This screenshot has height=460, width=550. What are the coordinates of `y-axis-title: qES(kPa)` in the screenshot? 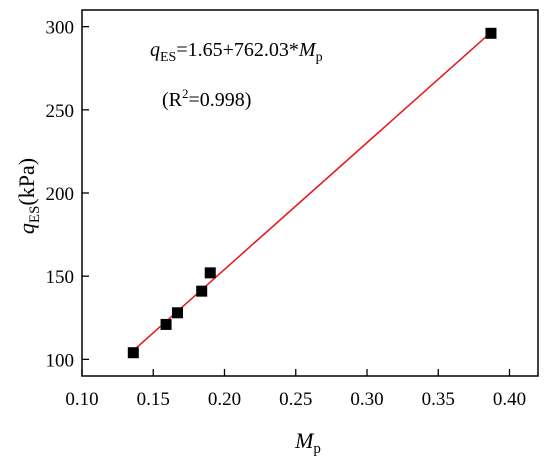 It's located at (28, 196).